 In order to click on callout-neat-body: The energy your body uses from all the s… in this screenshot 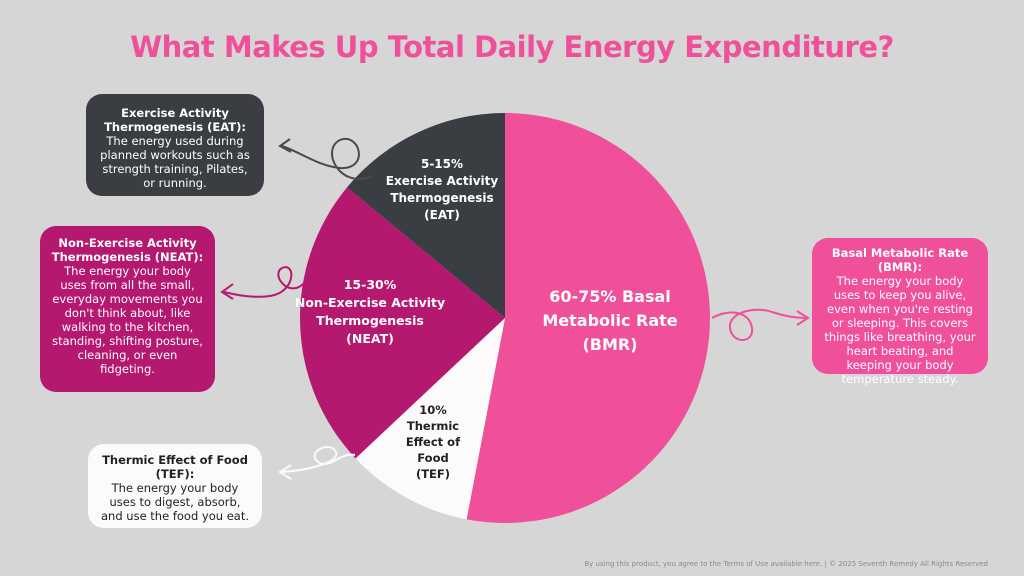, I will do `click(127, 320)`.